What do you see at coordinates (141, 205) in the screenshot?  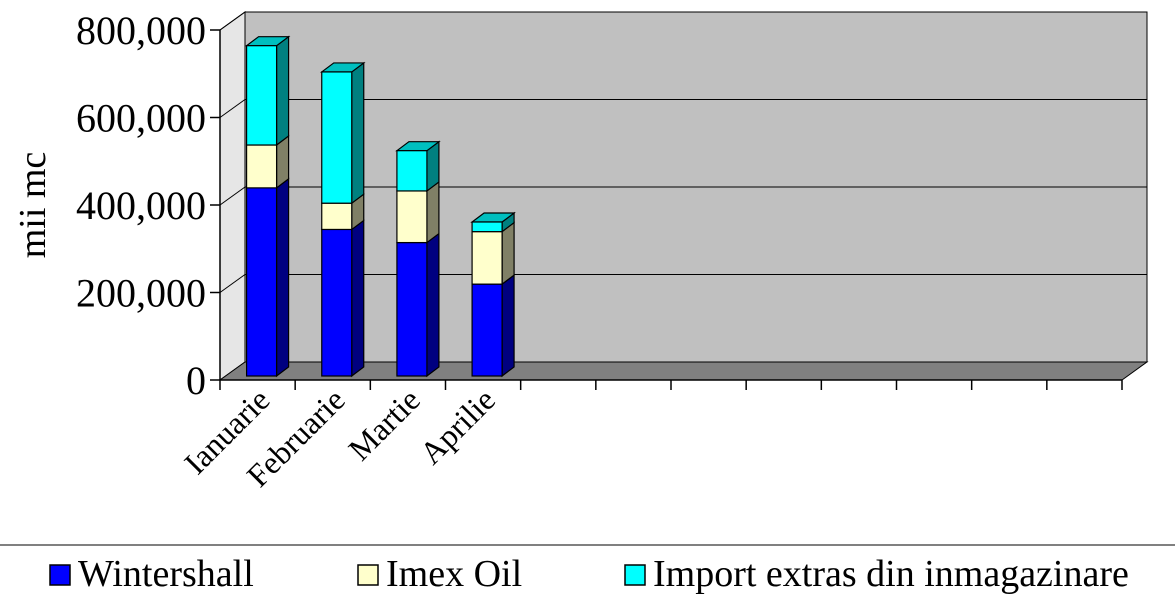 I see `y-tick-label: 400,000` at bounding box center [141, 205].